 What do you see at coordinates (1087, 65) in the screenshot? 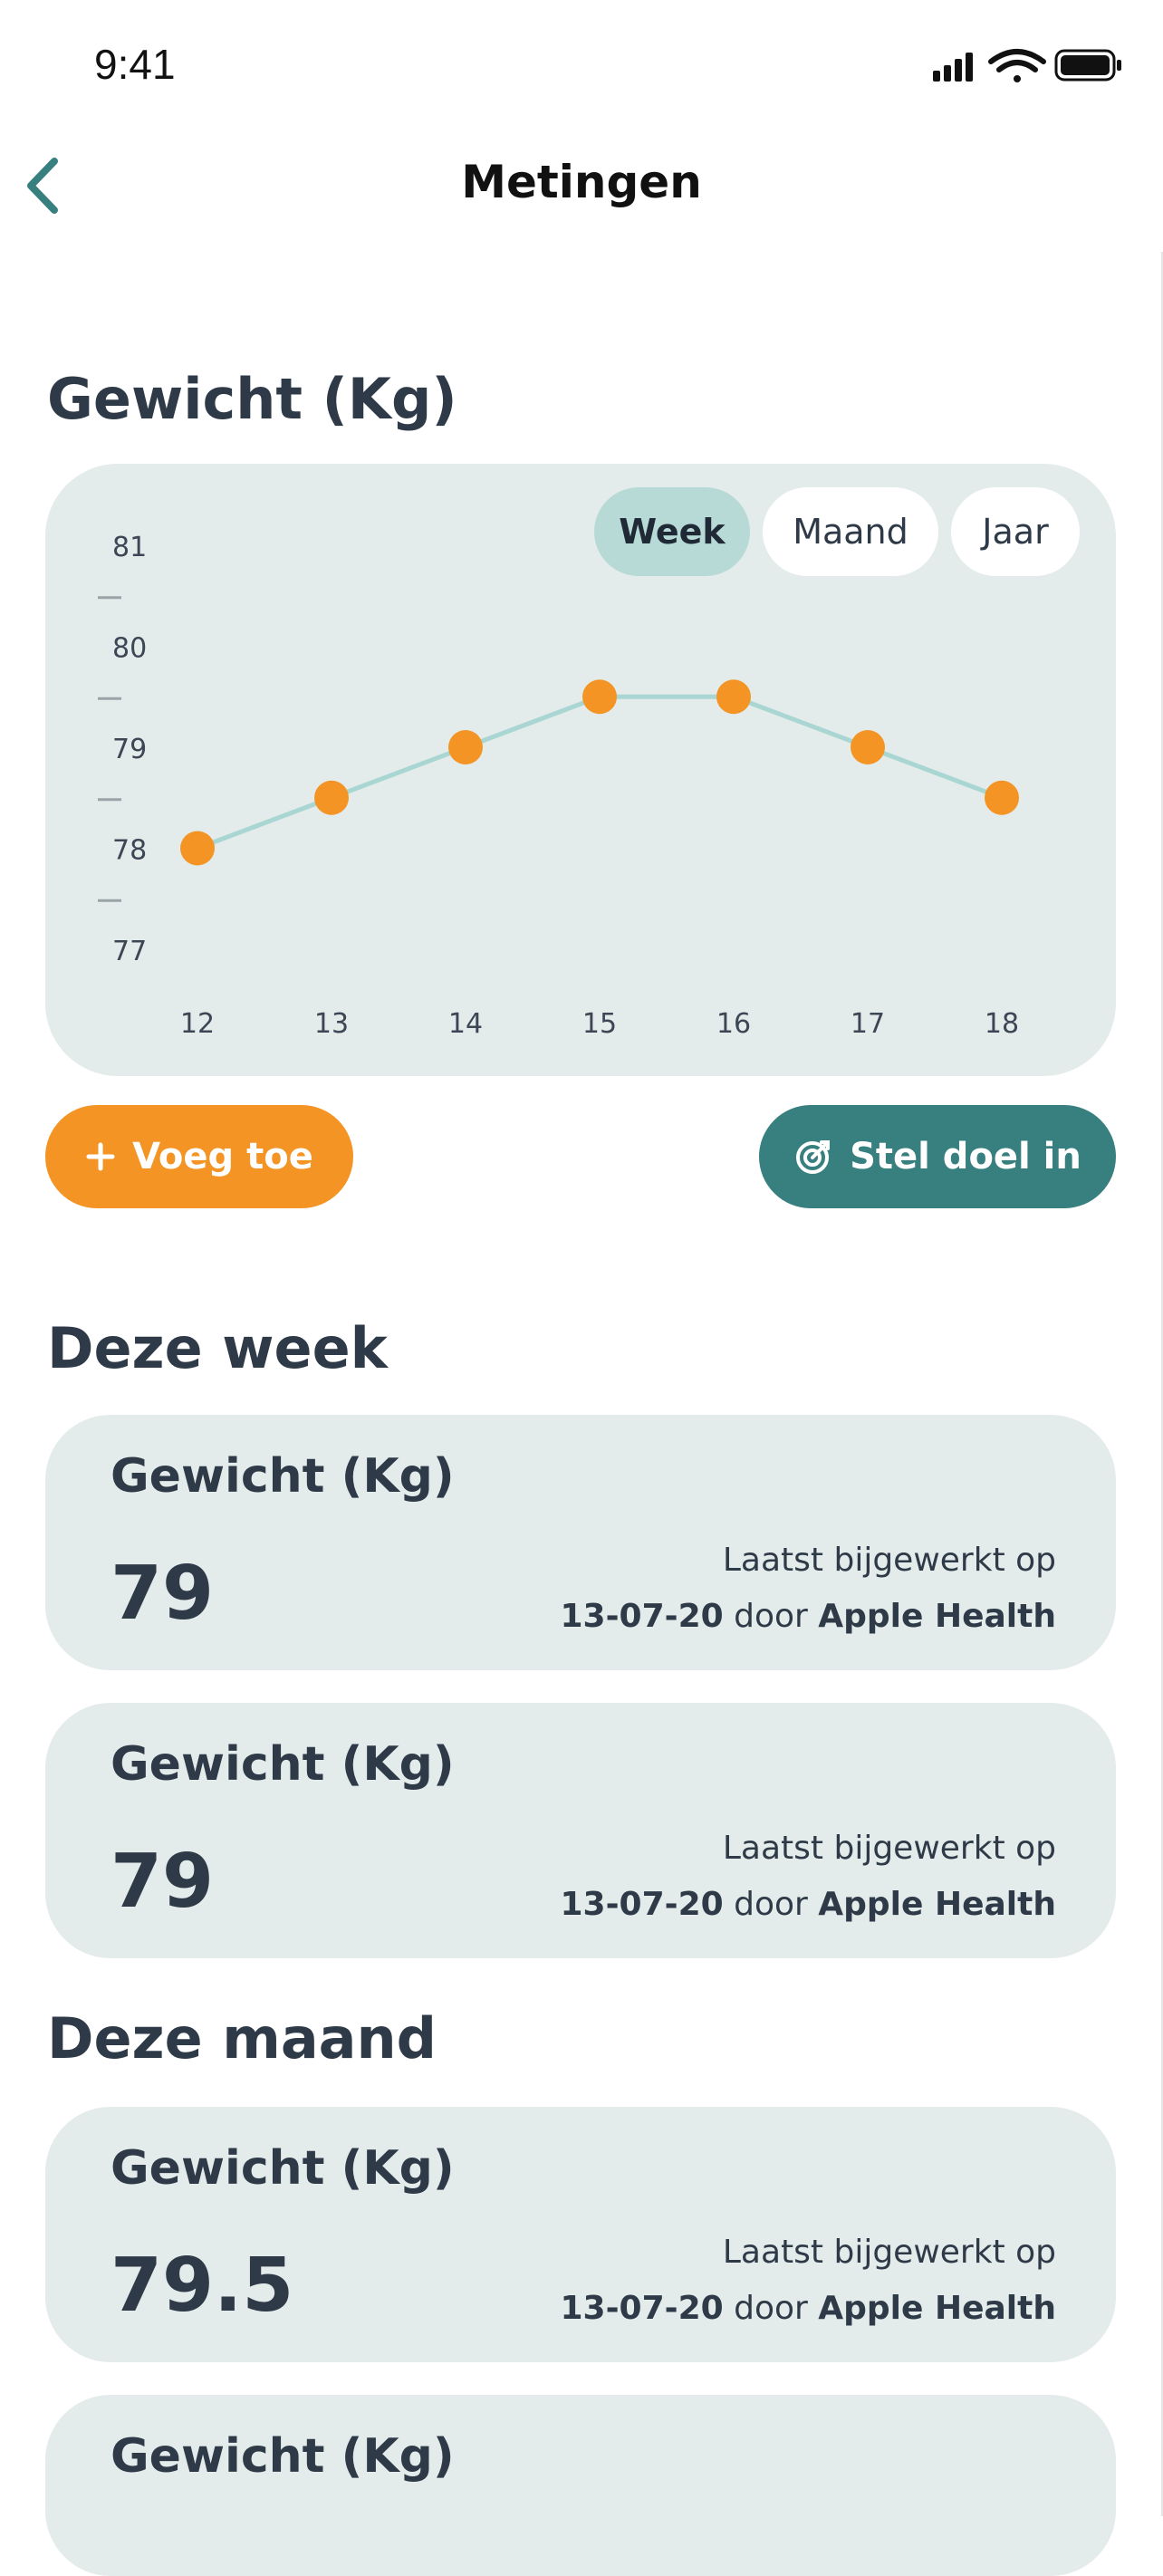
I see `battery-icon` at bounding box center [1087, 65].